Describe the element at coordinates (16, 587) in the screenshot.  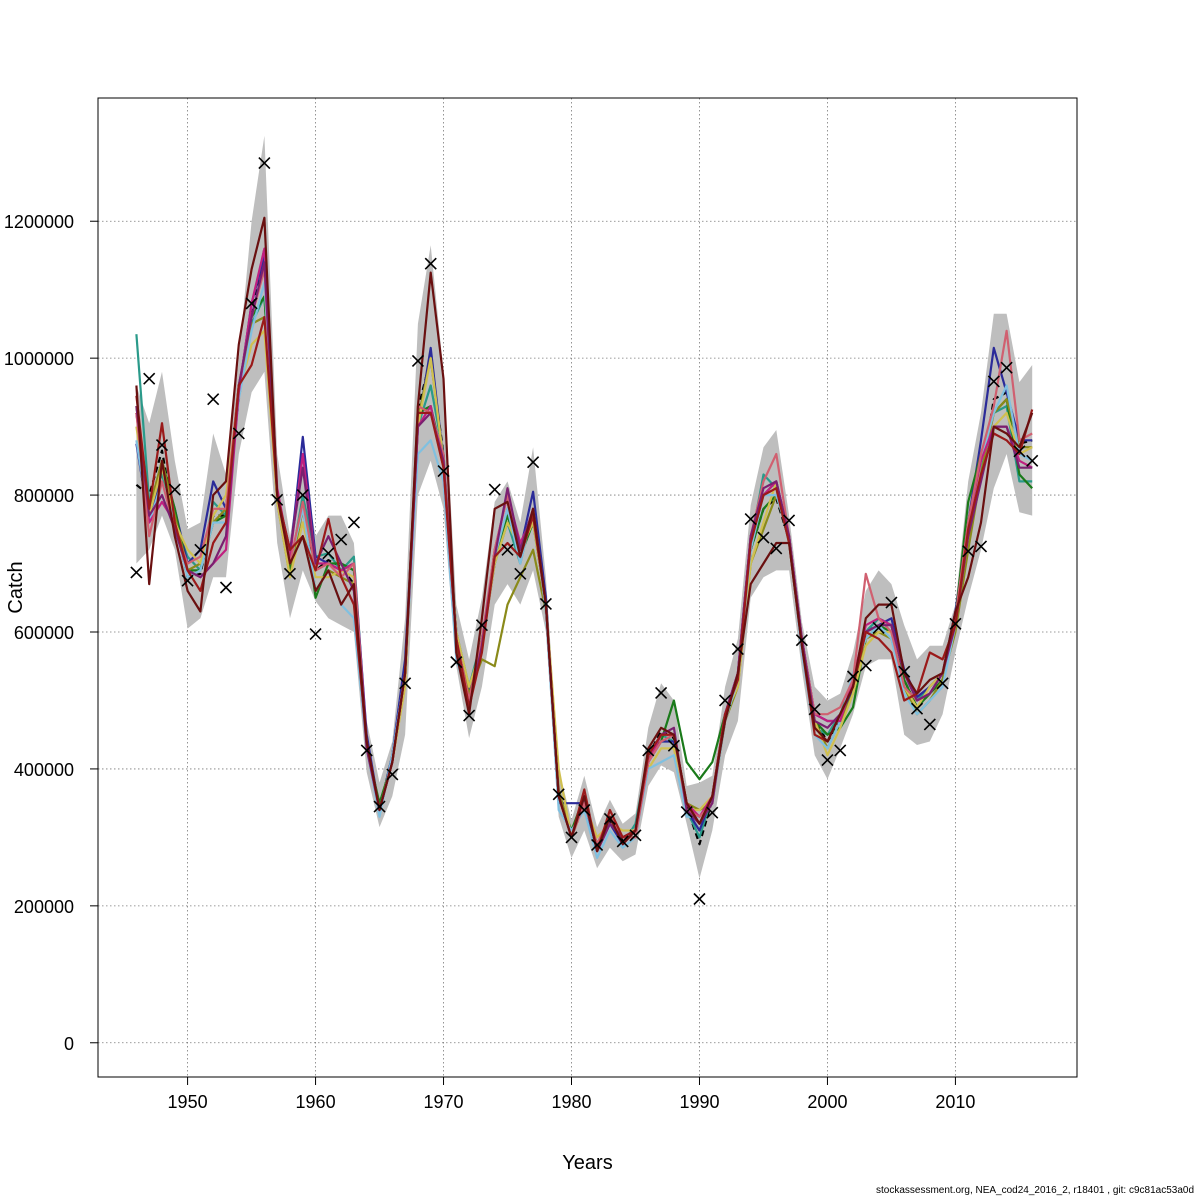
I see `y-axis-title: Catch` at that location.